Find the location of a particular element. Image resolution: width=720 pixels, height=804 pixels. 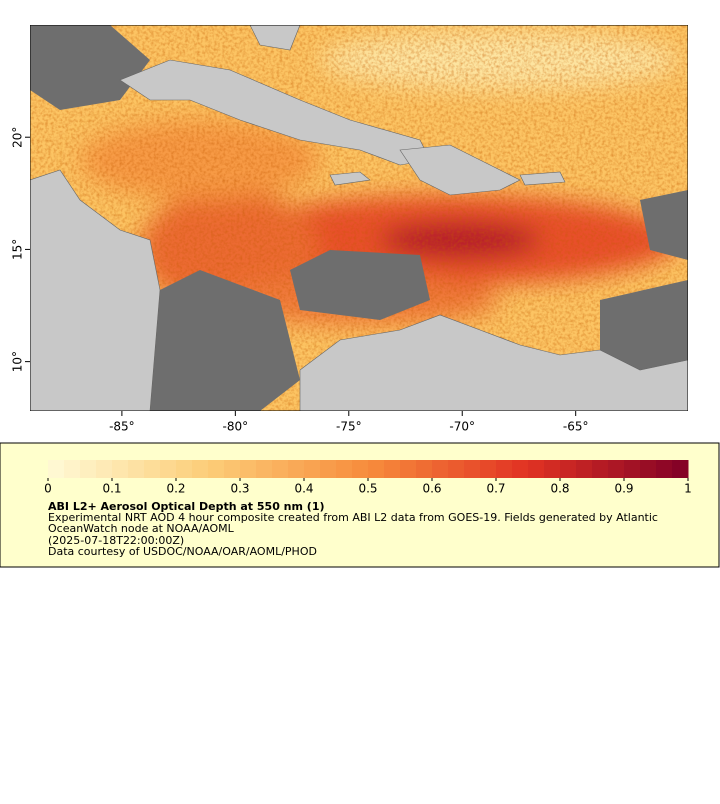

colorbar-tick-label: 0.5 is located at coordinates (367, 489).